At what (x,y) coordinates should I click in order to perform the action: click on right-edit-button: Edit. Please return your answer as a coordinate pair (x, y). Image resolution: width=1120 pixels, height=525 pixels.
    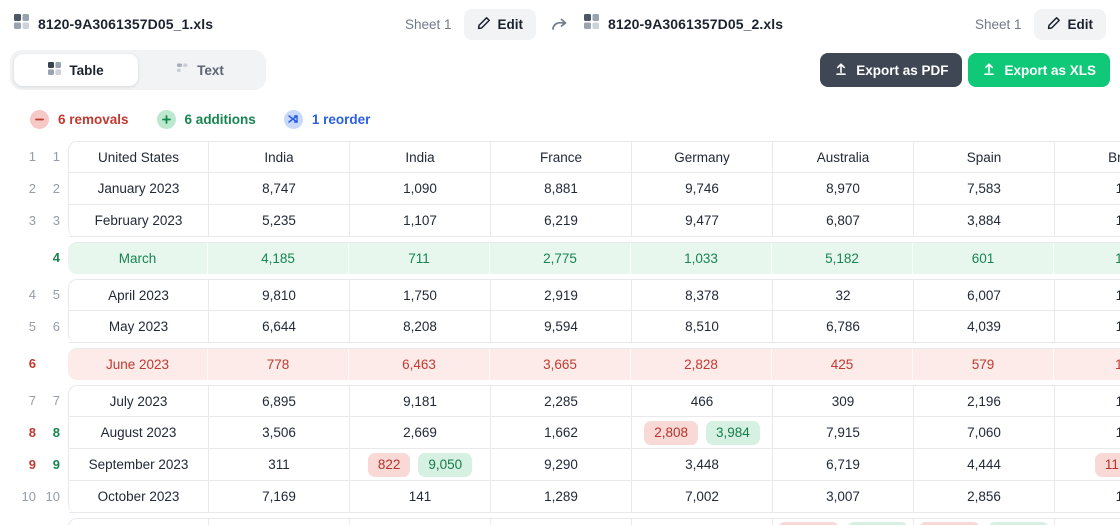
    Looking at the image, I should click on (1069, 24).